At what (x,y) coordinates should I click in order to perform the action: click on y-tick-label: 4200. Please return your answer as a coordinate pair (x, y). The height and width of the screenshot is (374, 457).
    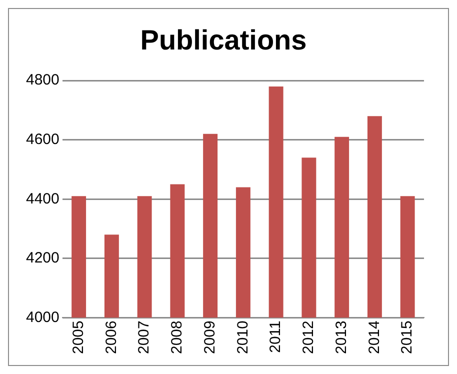
    Looking at the image, I should click on (43, 258).